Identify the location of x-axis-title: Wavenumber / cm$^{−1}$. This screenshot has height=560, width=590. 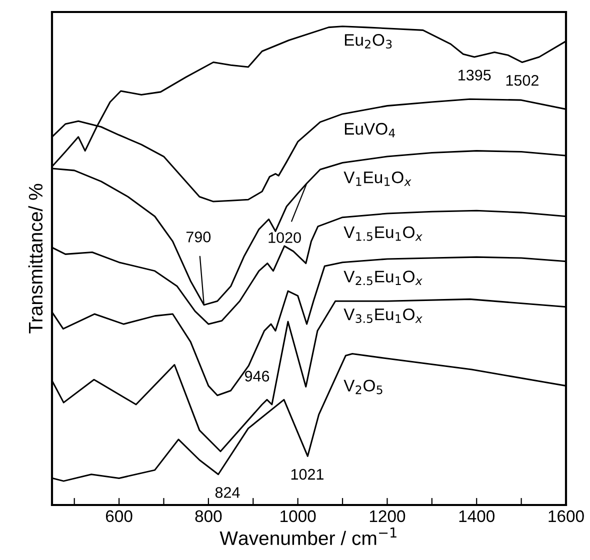
(308, 537).